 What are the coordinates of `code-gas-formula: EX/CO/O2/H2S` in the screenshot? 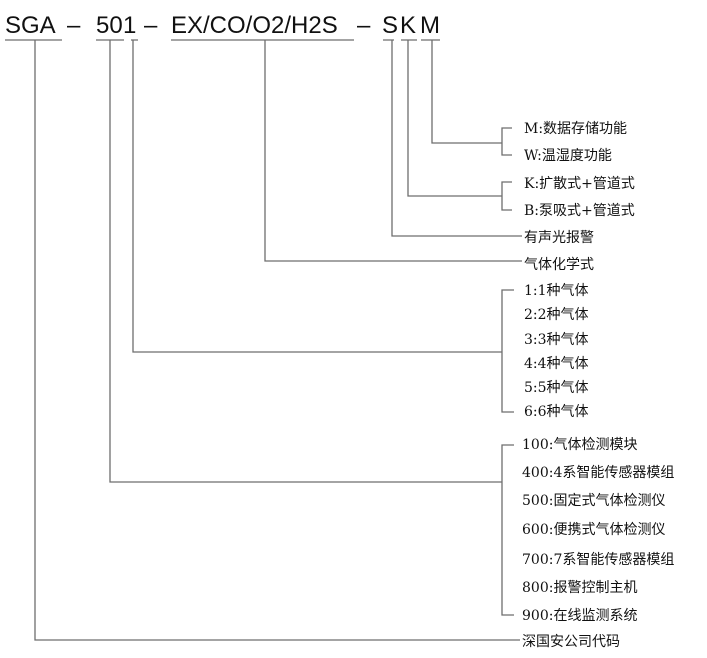 It's located at (254, 25).